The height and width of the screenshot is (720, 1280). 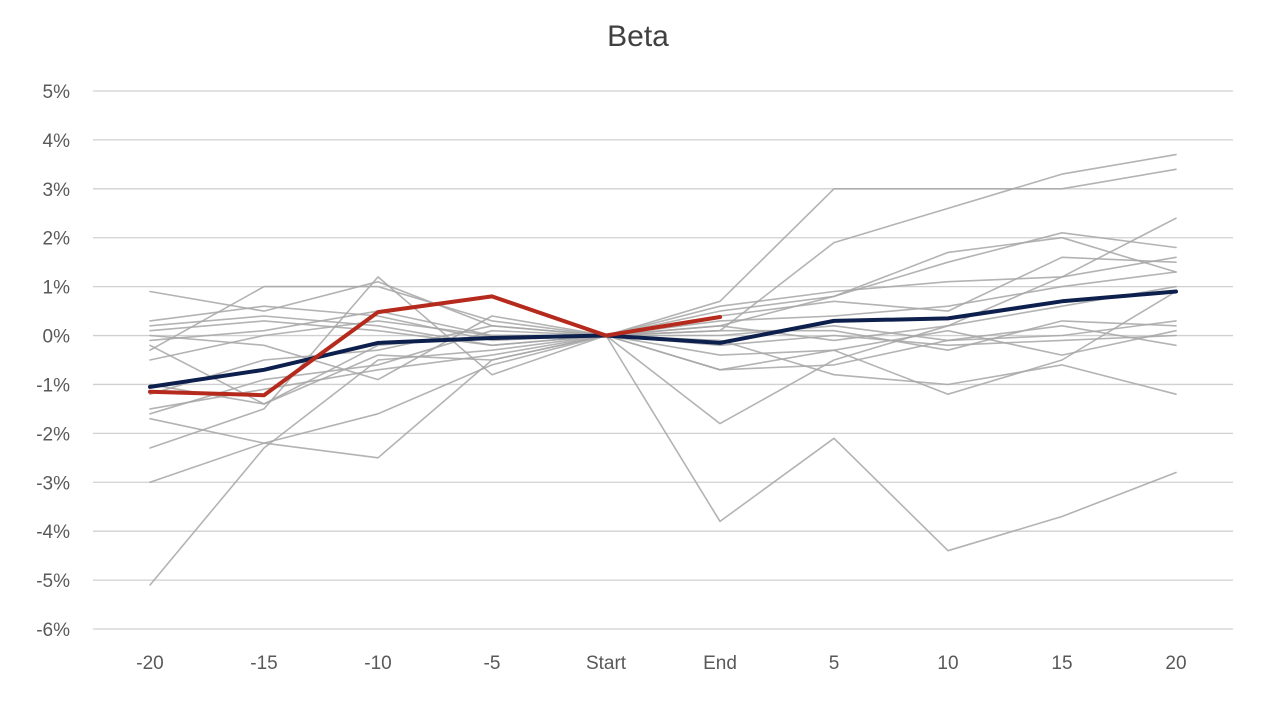 I want to click on y-tick-label: -3%, so click(x=53, y=483).